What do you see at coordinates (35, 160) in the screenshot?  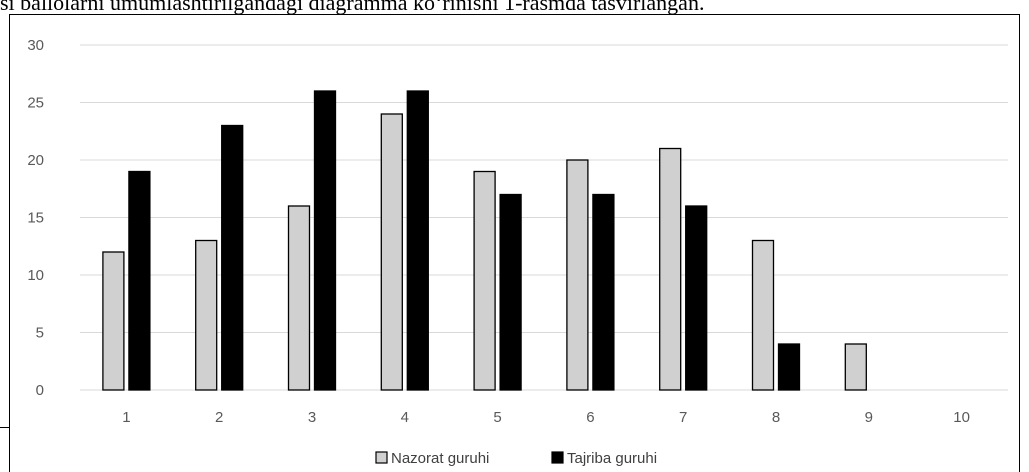 I see `y-tick-label: 20` at bounding box center [35, 160].